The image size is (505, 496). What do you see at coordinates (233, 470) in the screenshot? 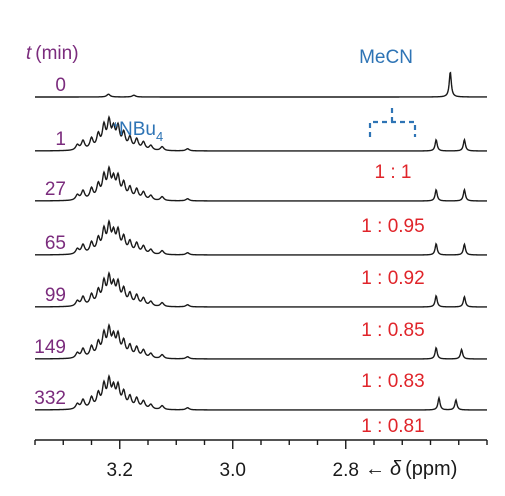
I see `x-tick-label: 3.0` at bounding box center [233, 470].